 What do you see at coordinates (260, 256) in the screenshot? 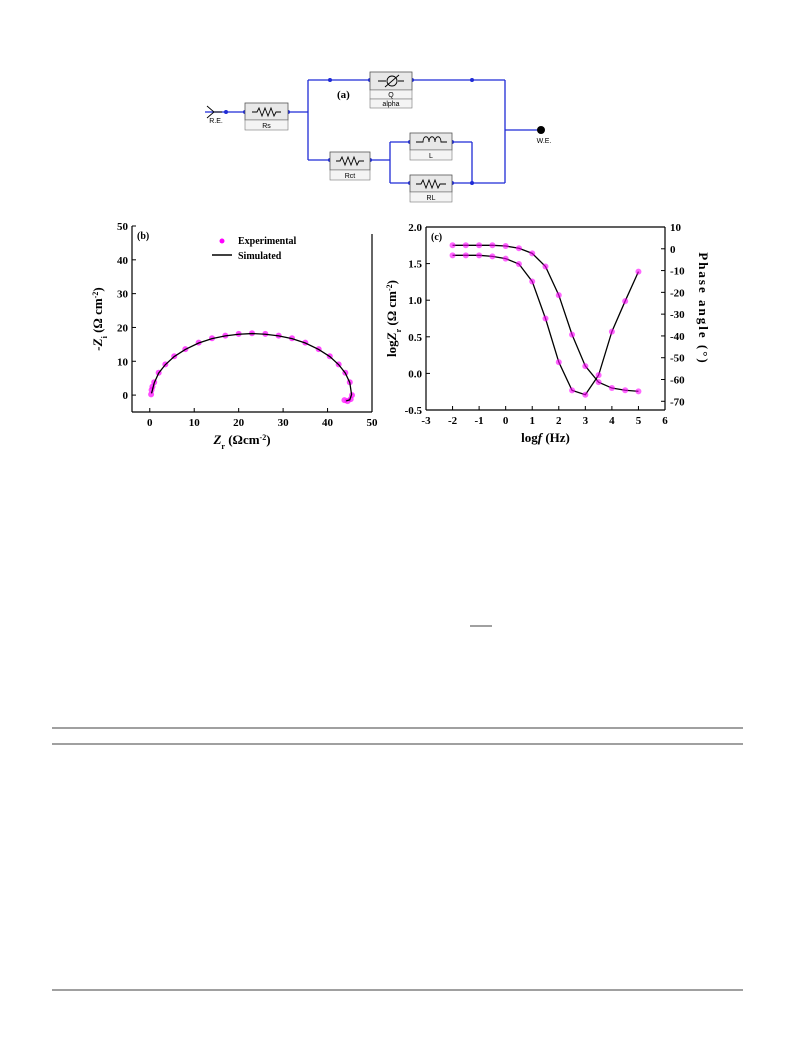
I see `legend-label: Simulated` at bounding box center [260, 256].